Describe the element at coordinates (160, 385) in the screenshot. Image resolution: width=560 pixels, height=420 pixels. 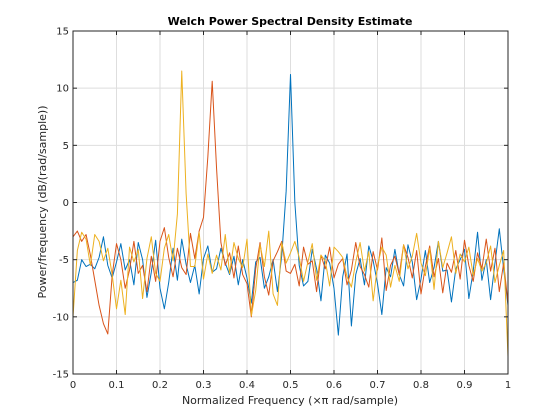
I see `x-tick-label: 0.2` at that location.